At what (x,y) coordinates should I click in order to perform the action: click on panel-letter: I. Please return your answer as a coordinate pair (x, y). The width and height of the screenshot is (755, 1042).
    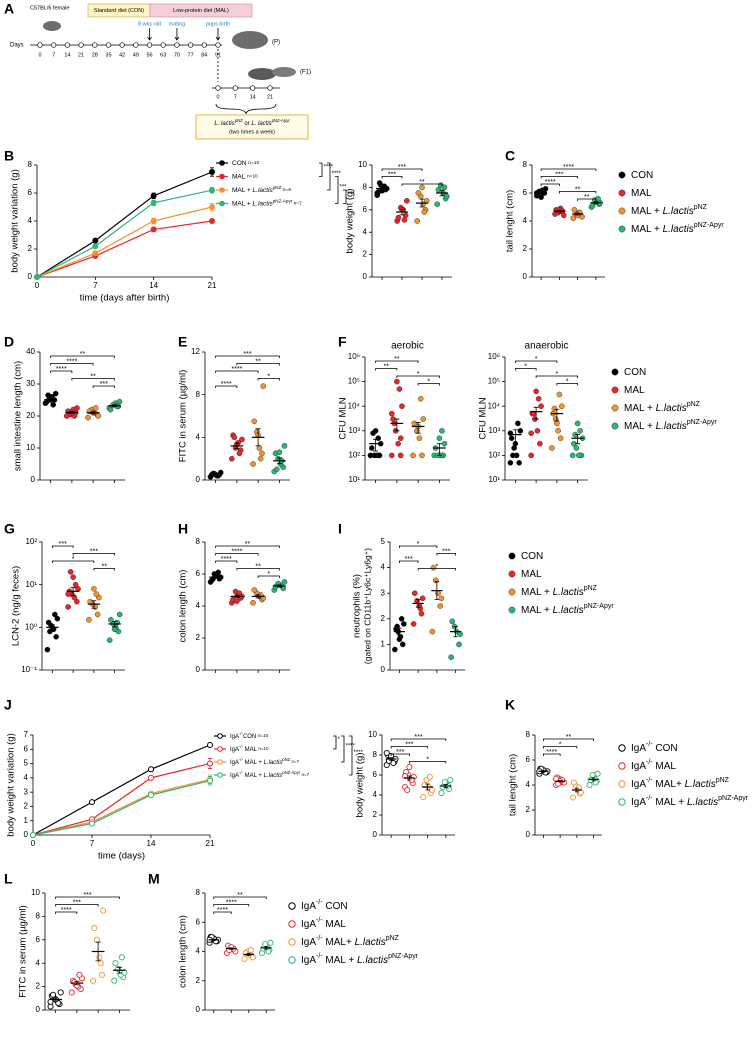
    Looking at the image, I should click on (340, 529).